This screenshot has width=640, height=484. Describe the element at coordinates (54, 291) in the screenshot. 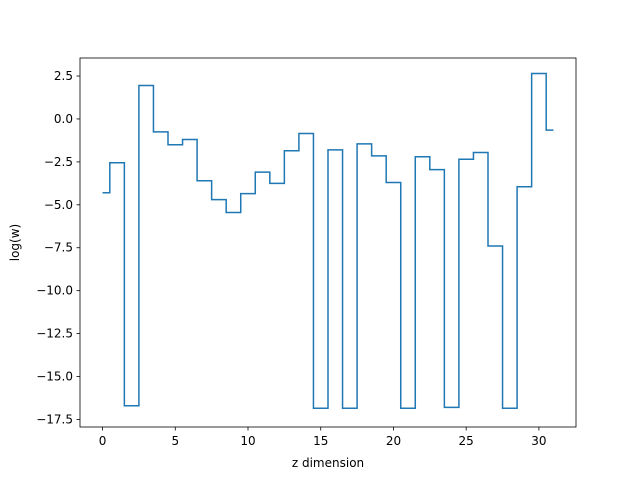

I see `y-tick-label: −10.0` at that location.